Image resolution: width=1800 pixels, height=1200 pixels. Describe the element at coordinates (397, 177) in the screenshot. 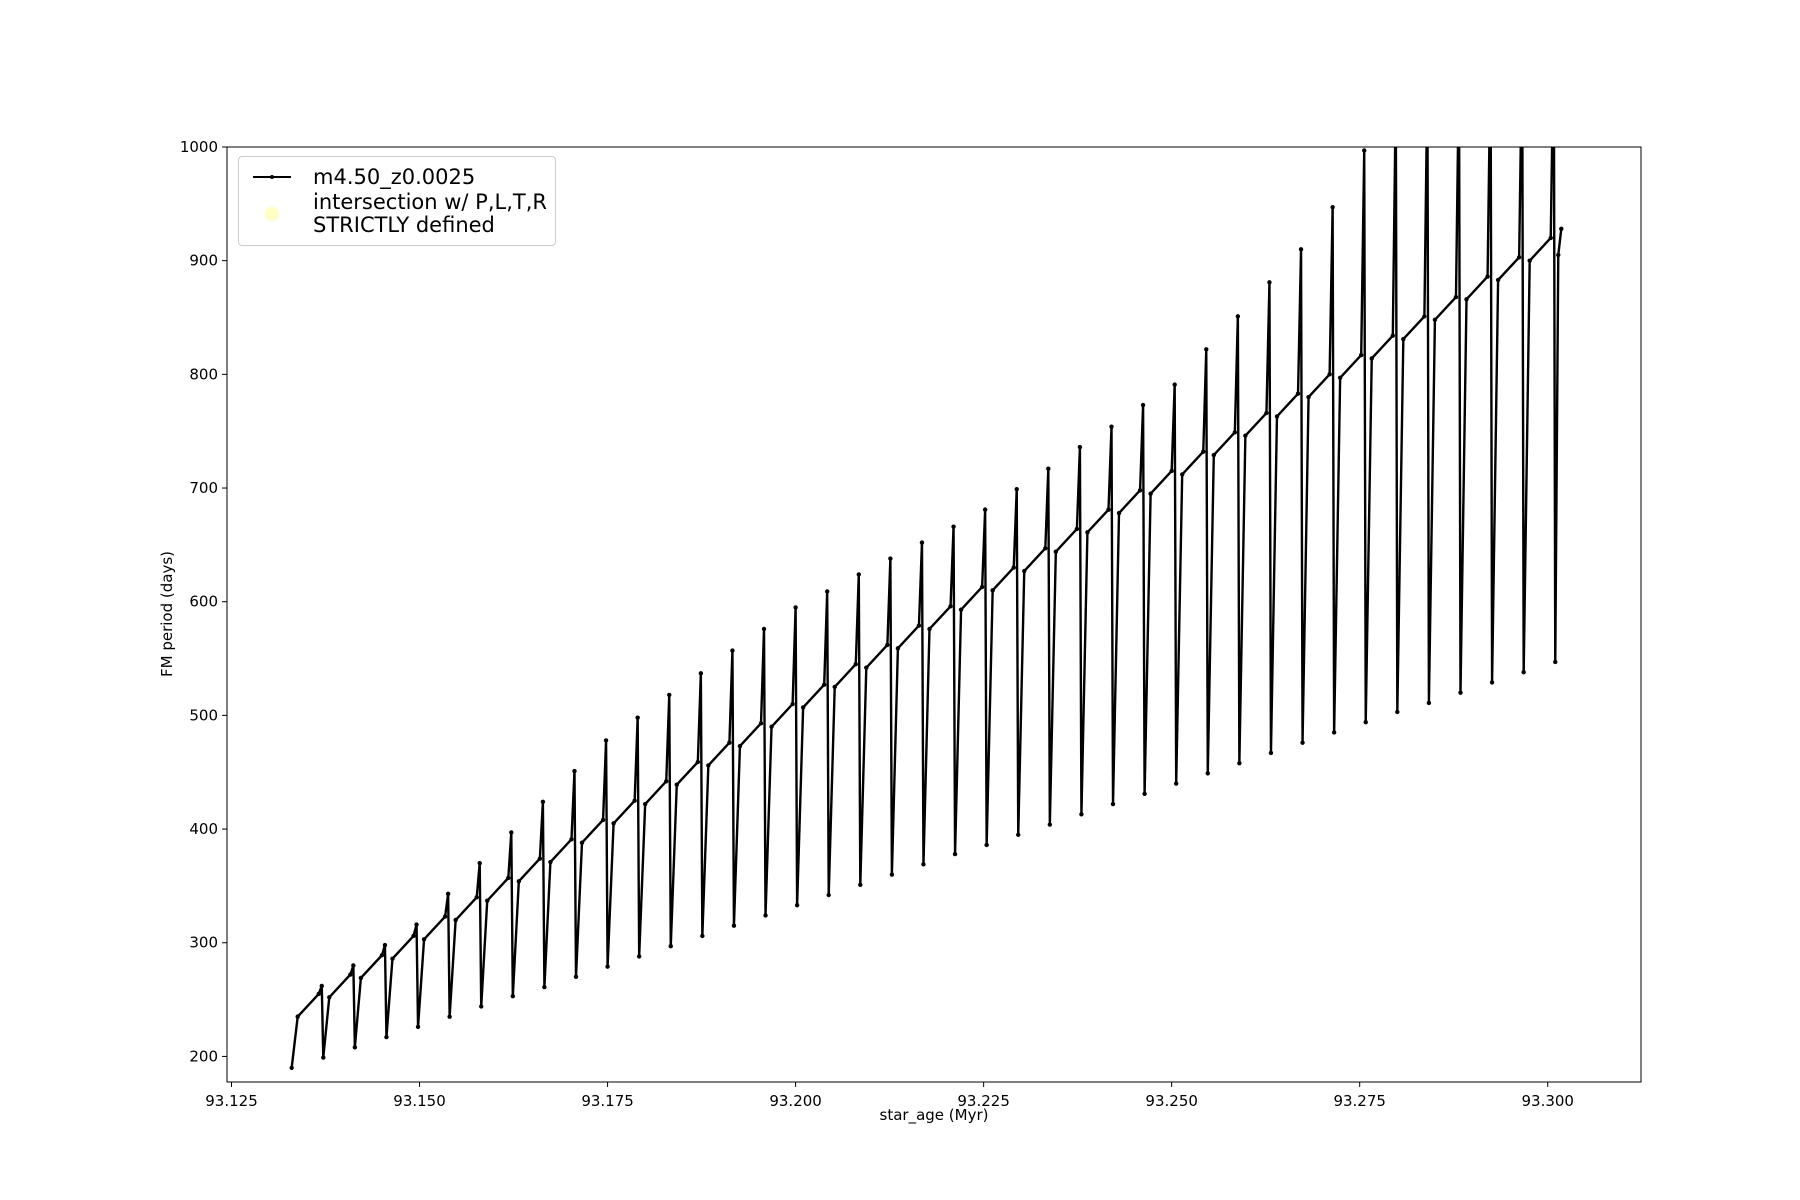

I see `legend-entry: m4.50_z0.0025` at that location.